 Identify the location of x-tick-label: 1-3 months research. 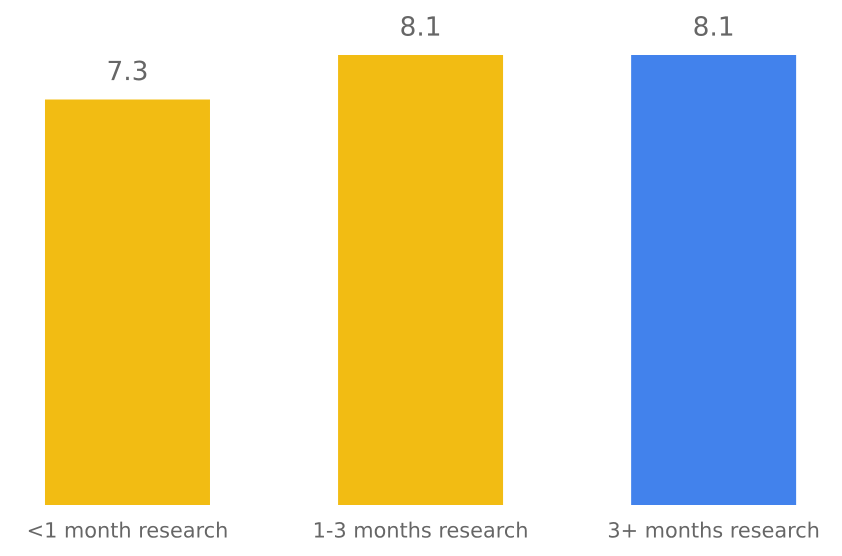
(420, 530).